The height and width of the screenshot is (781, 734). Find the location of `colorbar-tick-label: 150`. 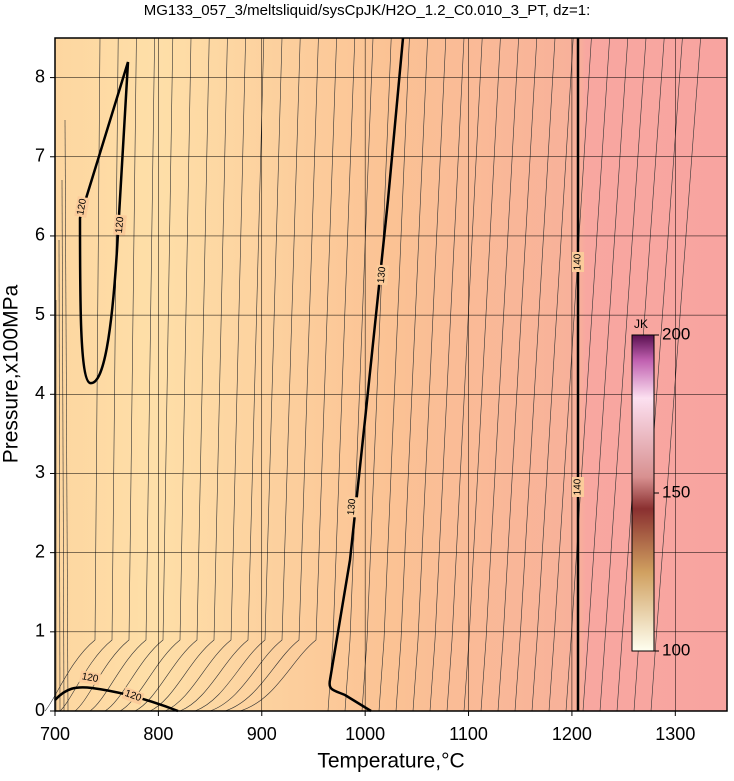

colorbar-tick-label: 150 is located at coordinates (676, 491).